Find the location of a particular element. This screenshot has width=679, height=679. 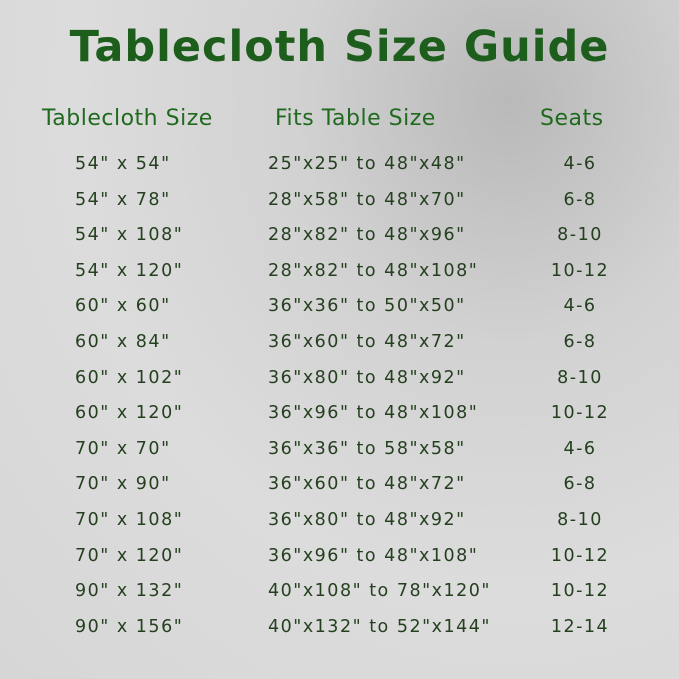

tablecloth-size-cell: 70" x 108" is located at coordinates (129, 520).